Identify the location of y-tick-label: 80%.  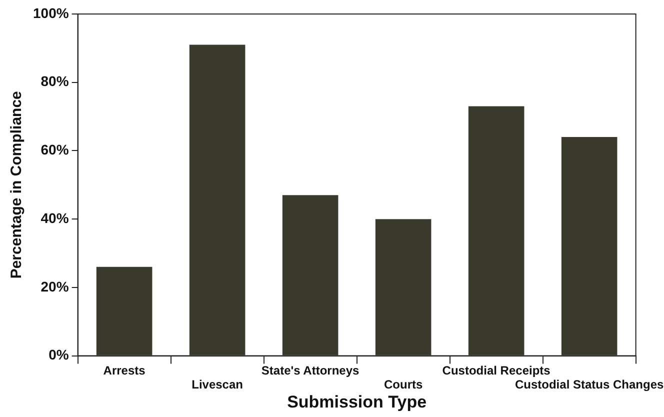
(55, 81).